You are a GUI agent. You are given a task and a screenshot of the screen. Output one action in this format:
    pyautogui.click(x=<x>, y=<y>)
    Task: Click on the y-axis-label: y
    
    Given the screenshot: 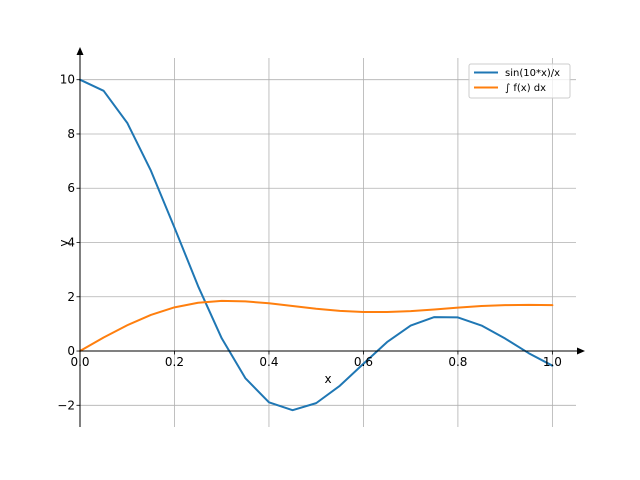 What is the action you would take?
    pyautogui.click(x=64, y=242)
    